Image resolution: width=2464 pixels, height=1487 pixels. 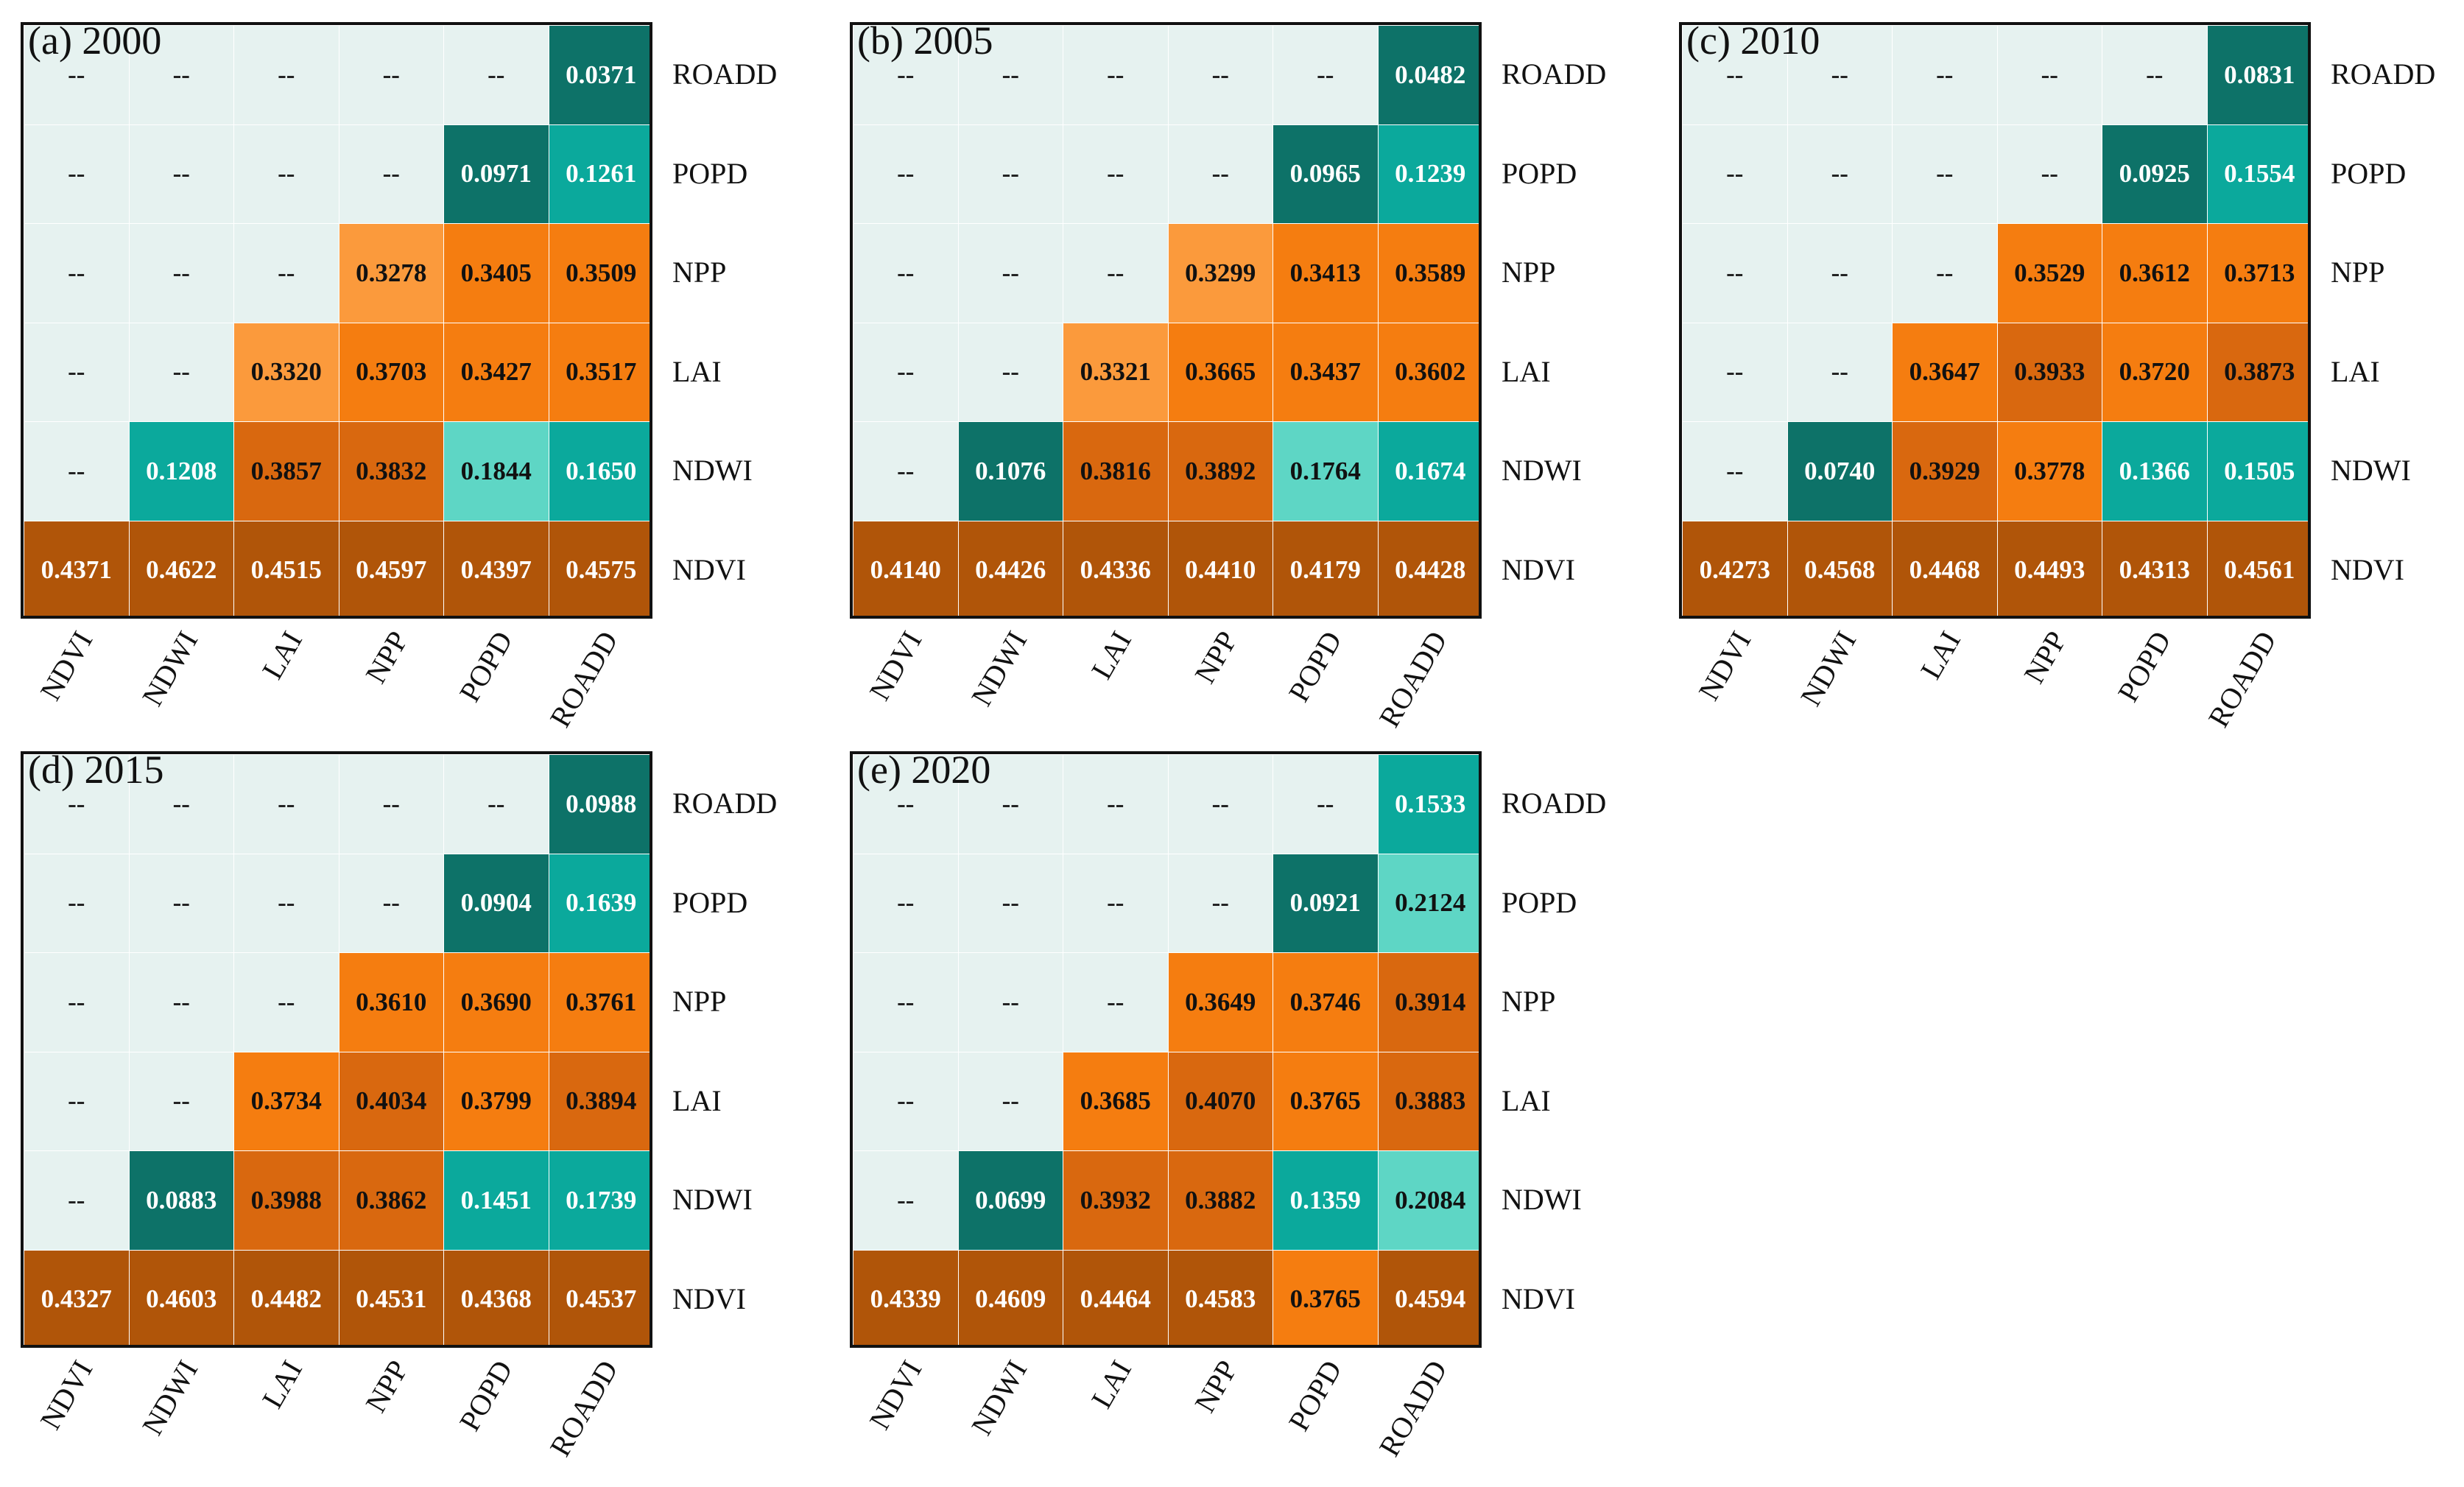 What do you see at coordinates (391, 471) in the screenshot?
I see `heatmap-cell: 0.3832` at bounding box center [391, 471].